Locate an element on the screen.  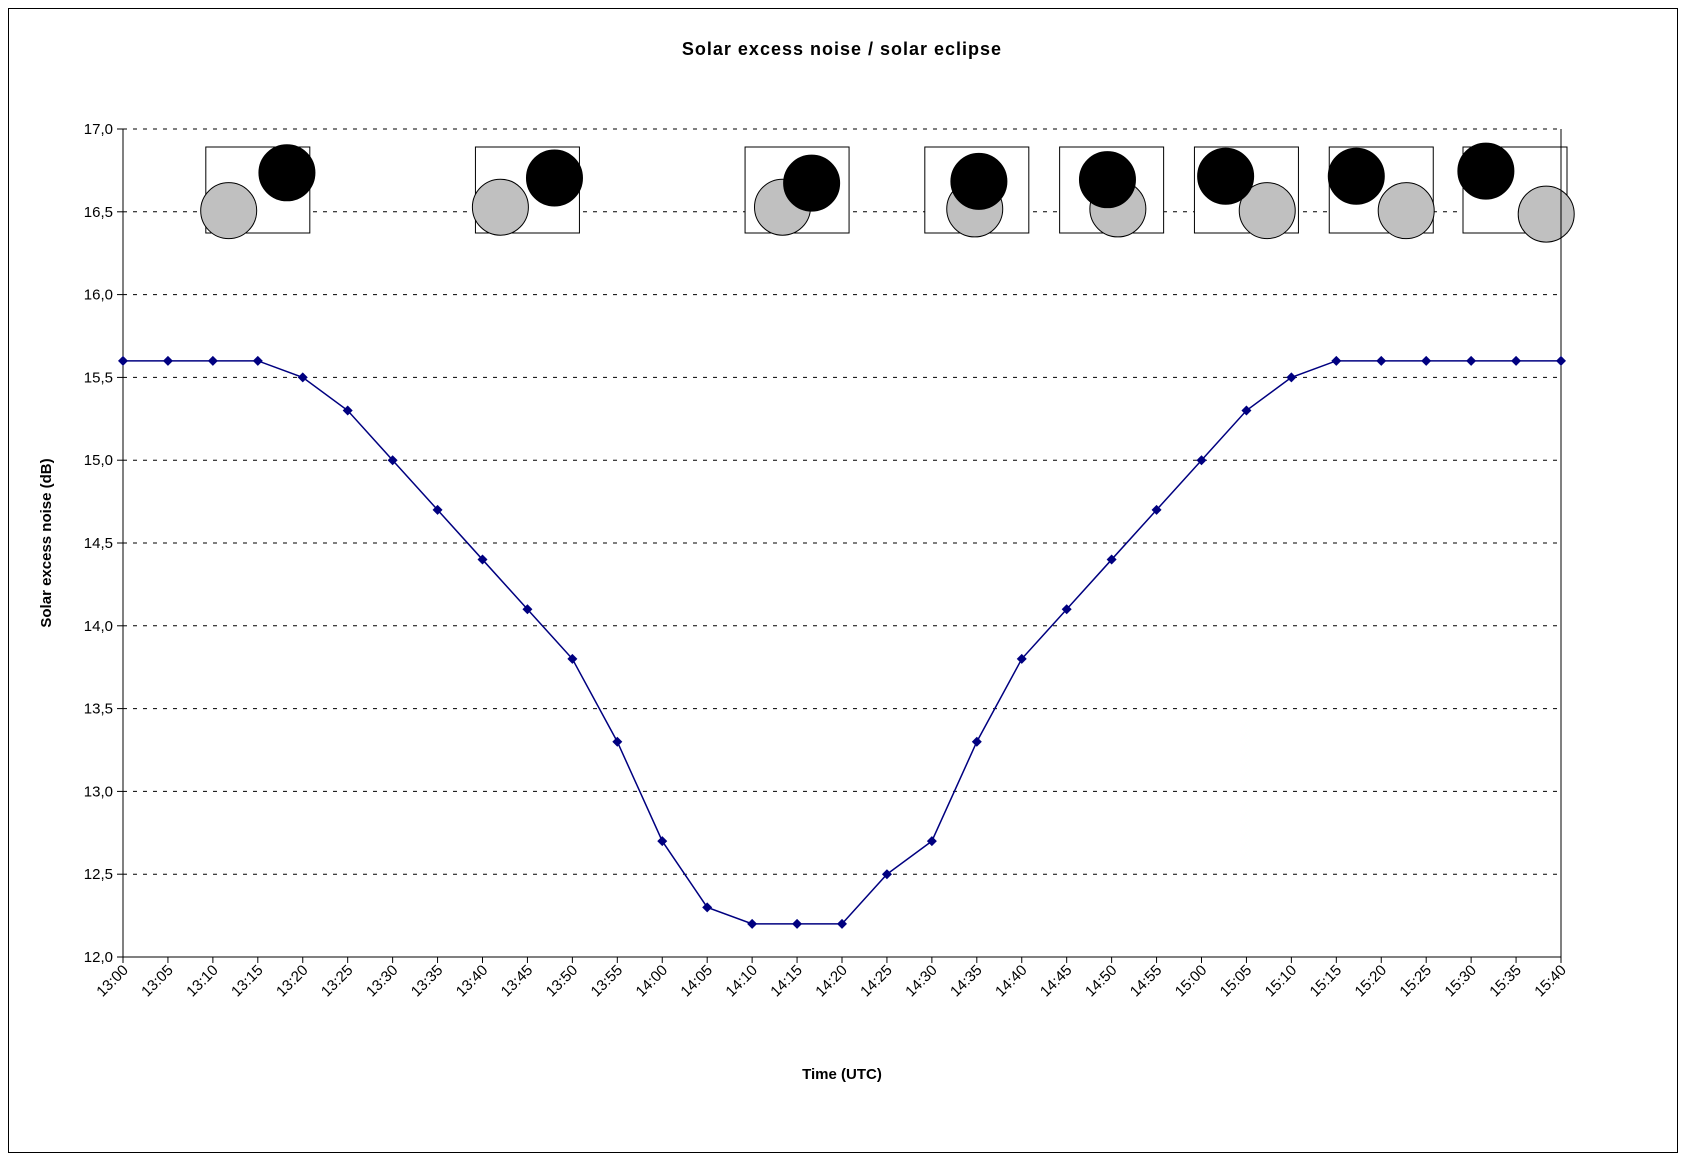
x-tick-label: 14:05 is located at coordinates (696, 981).